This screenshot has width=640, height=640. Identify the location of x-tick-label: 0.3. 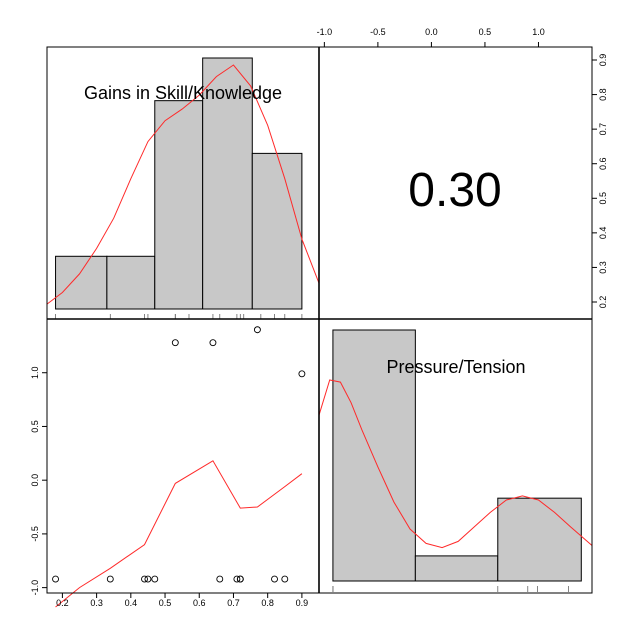
(96, 603).